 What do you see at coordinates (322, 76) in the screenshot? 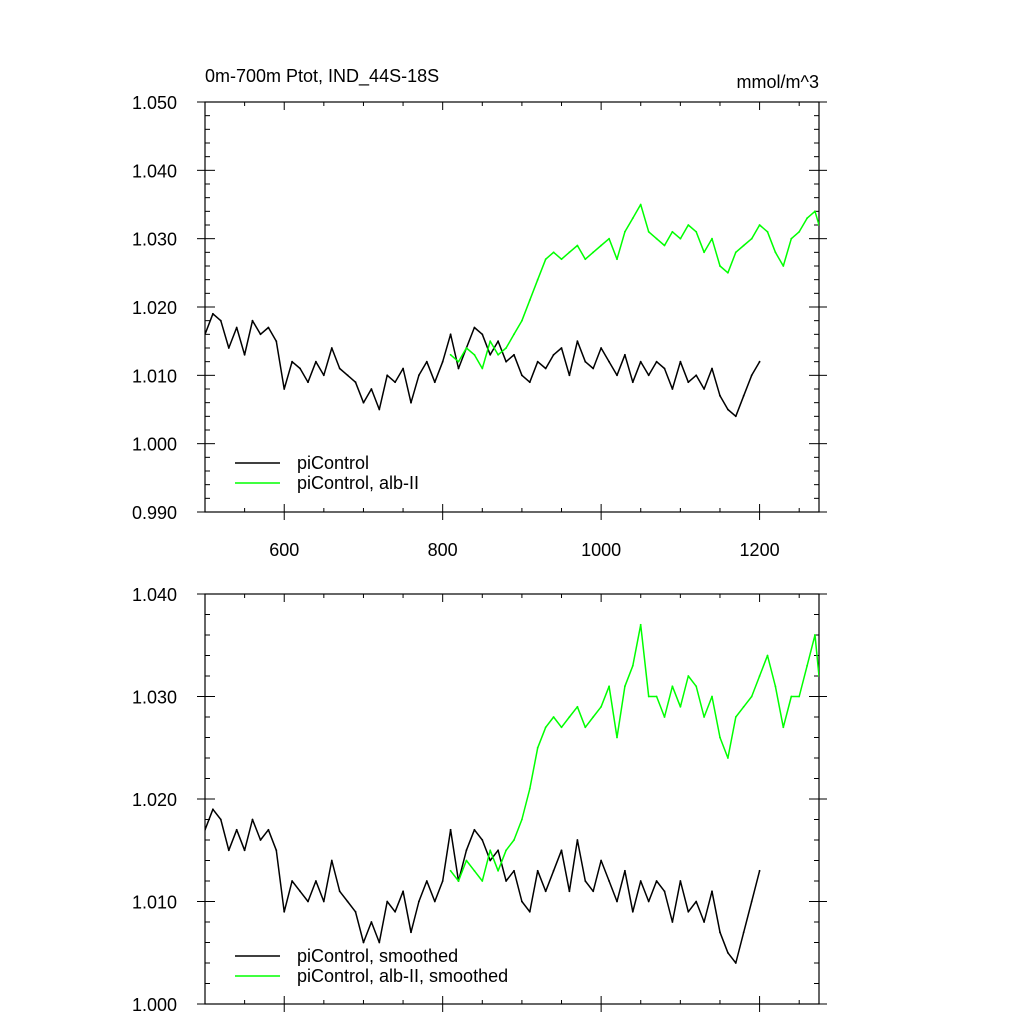
I see `chart-title: 0m-700m Ptot, IND_44S-18S` at bounding box center [322, 76].